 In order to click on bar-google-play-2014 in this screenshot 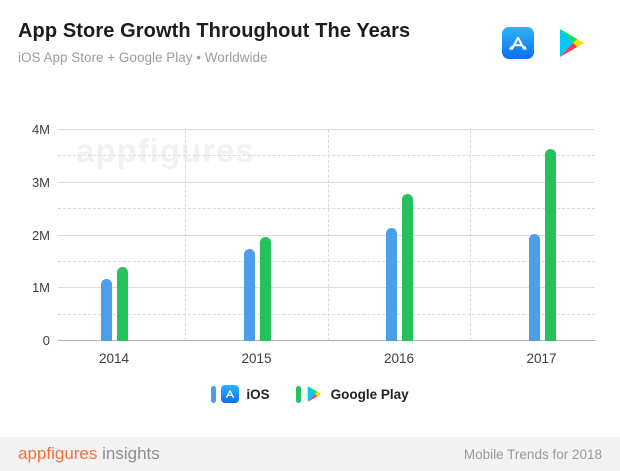, I will do `click(122, 304)`.